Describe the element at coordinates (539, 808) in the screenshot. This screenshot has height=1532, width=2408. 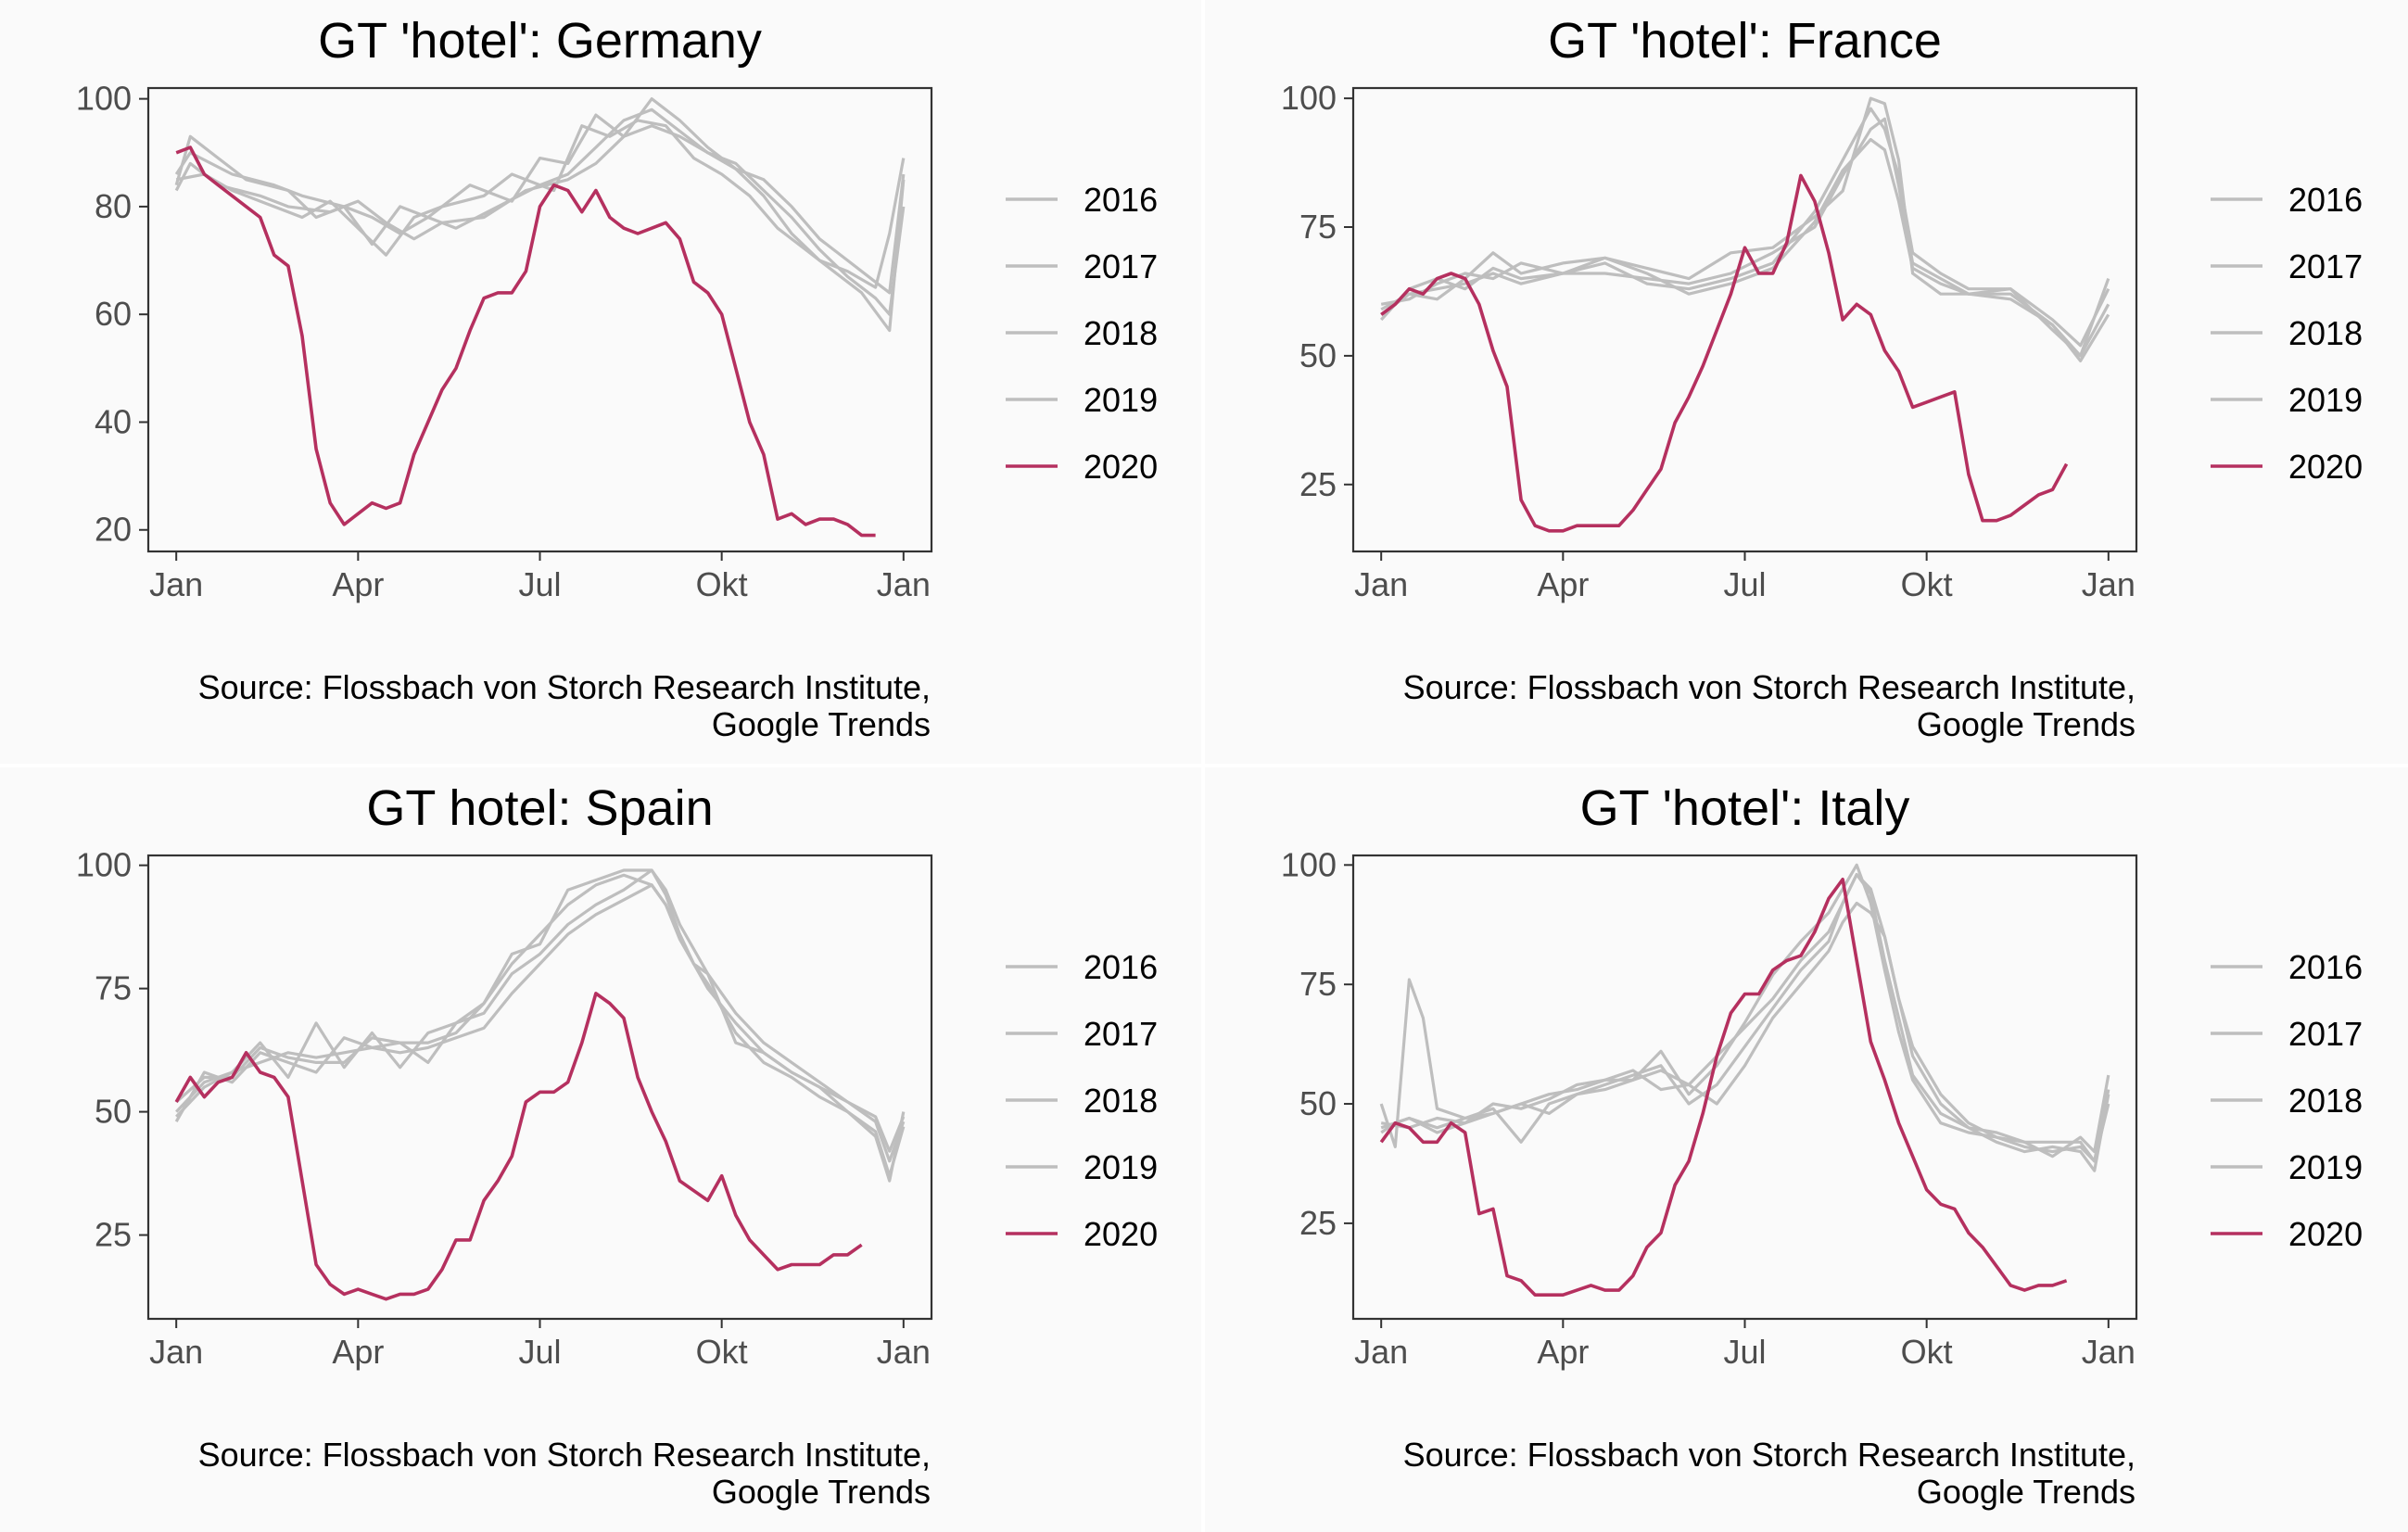
I see `chart-title: GT hotel: Spain` at that location.